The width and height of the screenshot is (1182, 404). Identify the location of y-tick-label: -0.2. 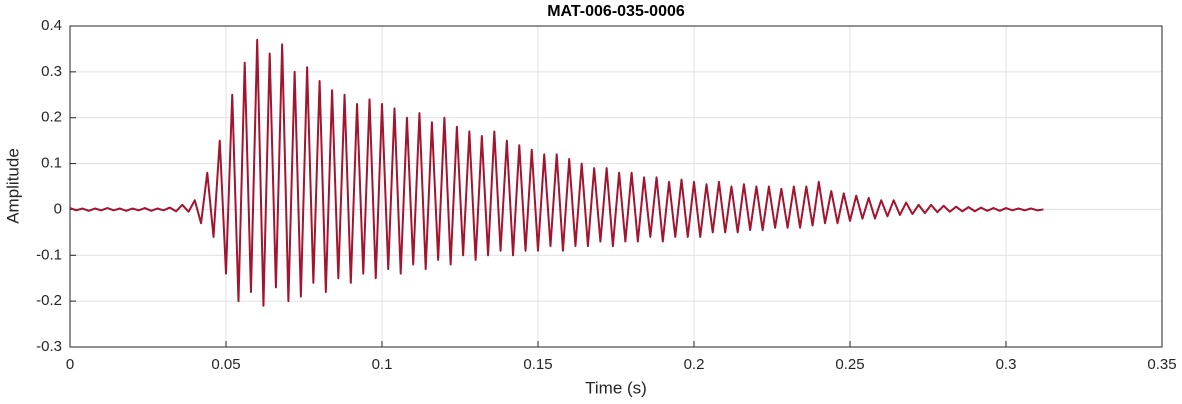
(49, 300).